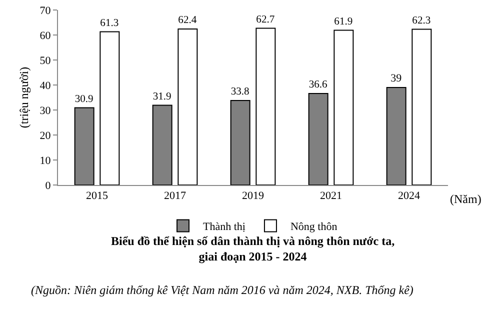 This screenshot has height=314, width=496. Describe the element at coordinates (109, 23) in the screenshot. I see `data-label: 61.3` at that location.